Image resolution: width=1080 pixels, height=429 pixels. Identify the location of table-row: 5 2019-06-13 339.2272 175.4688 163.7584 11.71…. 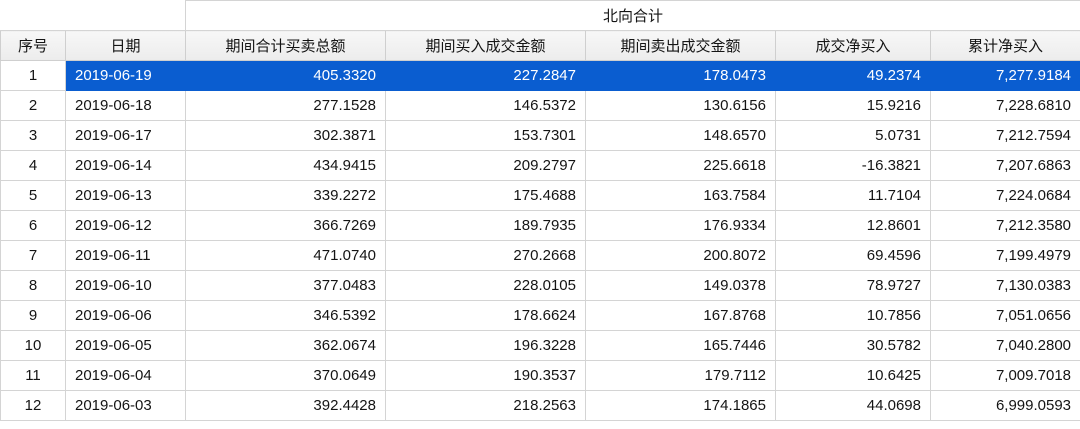
(540, 195).